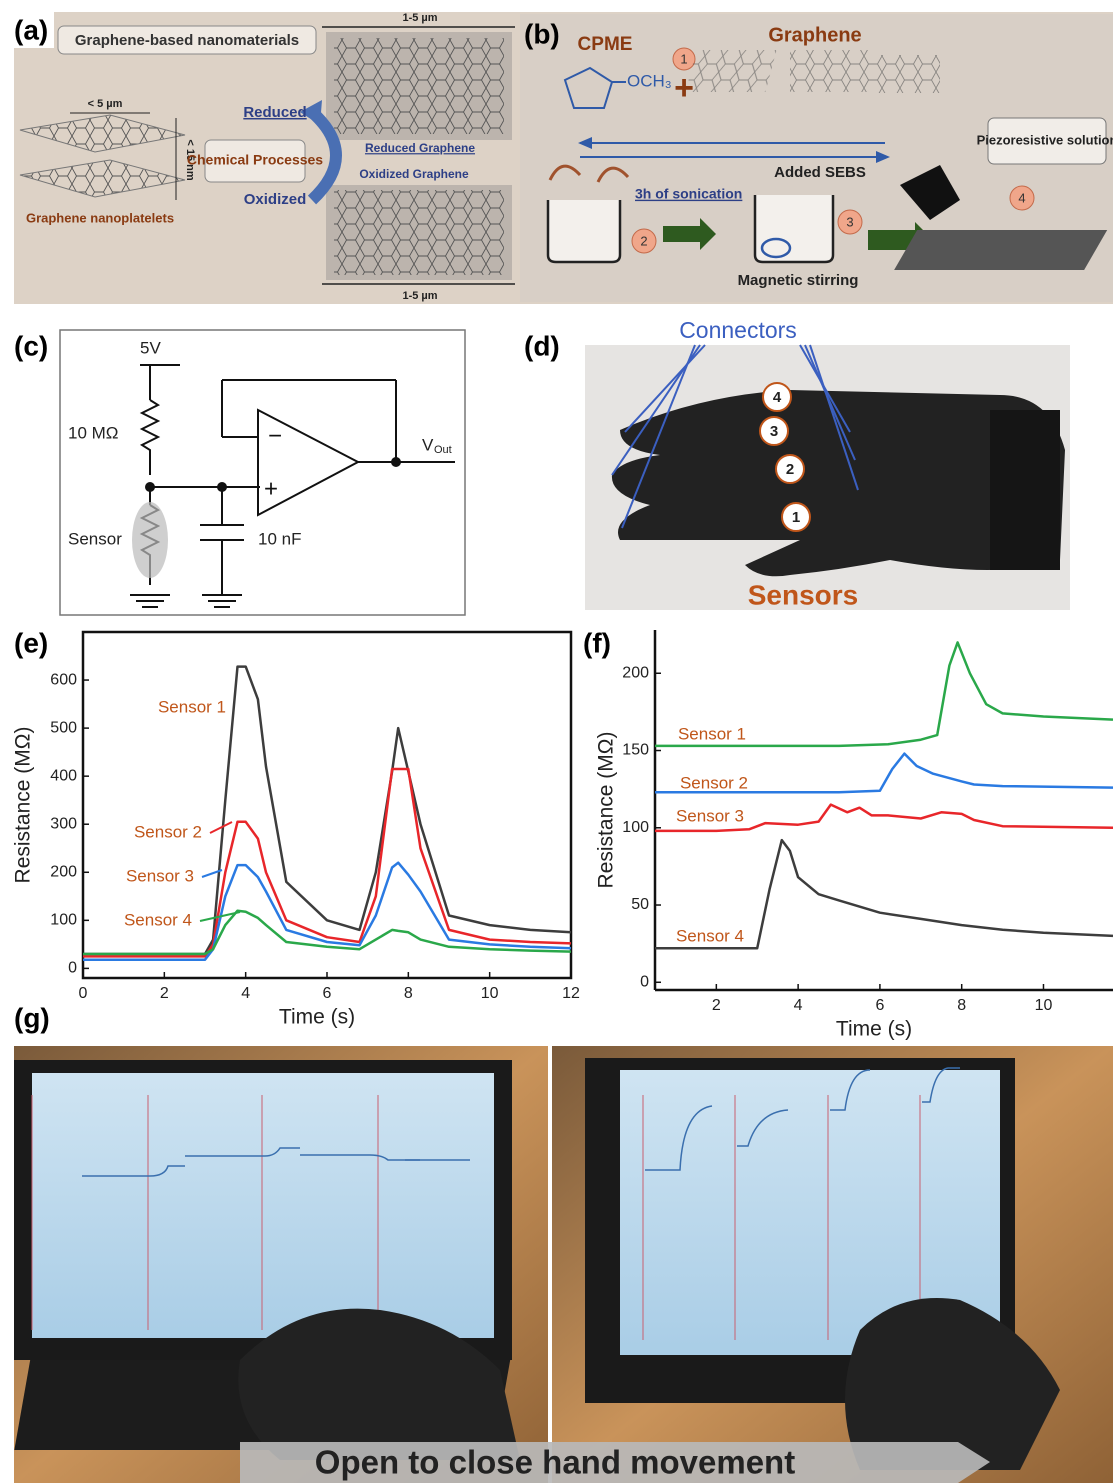 The width and height of the screenshot is (1113, 1483). What do you see at coordinates (776, 248) in the screenshot?
I see `stir-bar` at bounding box center [776, 248].